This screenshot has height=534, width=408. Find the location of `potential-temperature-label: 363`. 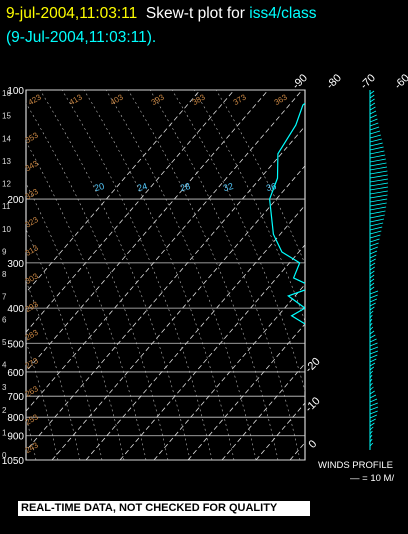

potential-temperature-label: 363 is located at coordinates (281, 99).